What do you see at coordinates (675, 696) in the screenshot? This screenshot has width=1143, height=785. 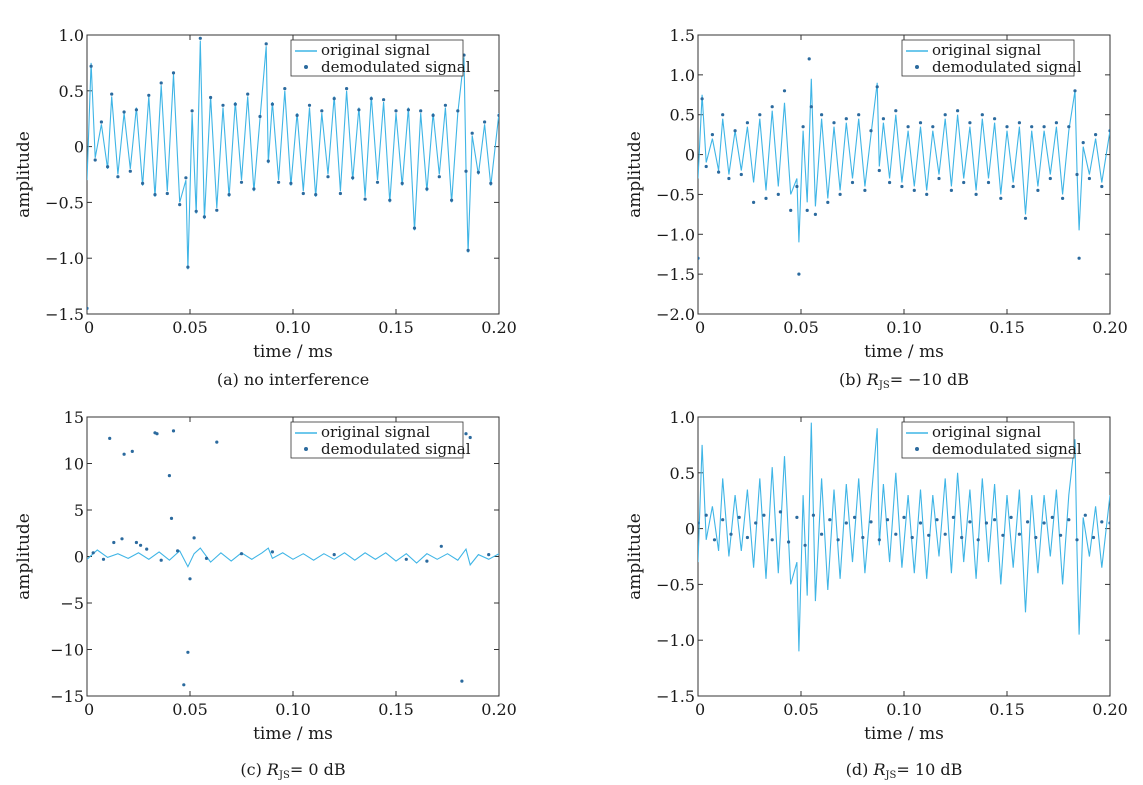 I see `y-tick-label: −1.5` at bounding box center [675, 696].